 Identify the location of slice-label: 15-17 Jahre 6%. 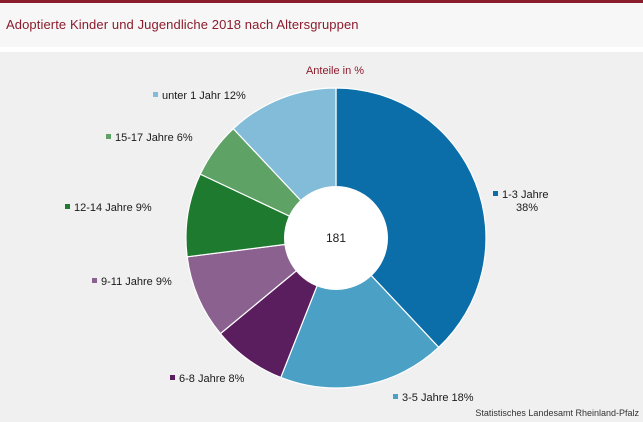
(154, 138).